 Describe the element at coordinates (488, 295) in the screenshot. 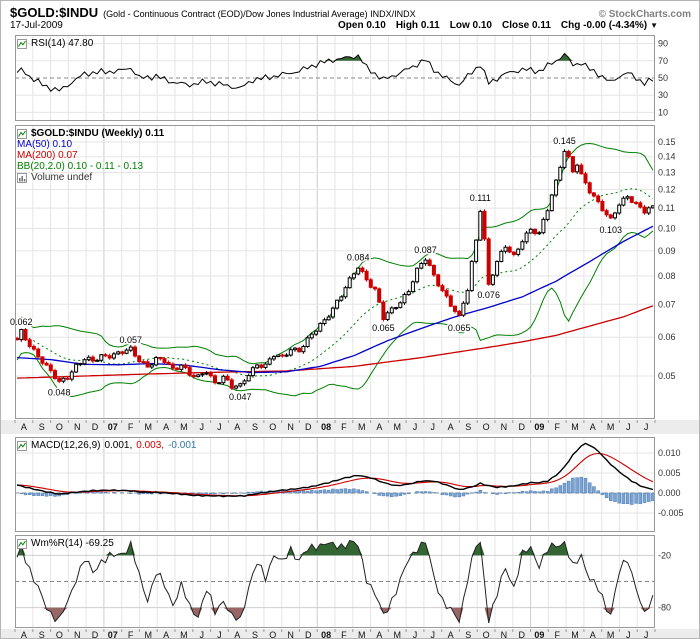

I see `price-annotation: 0.076` at that location.